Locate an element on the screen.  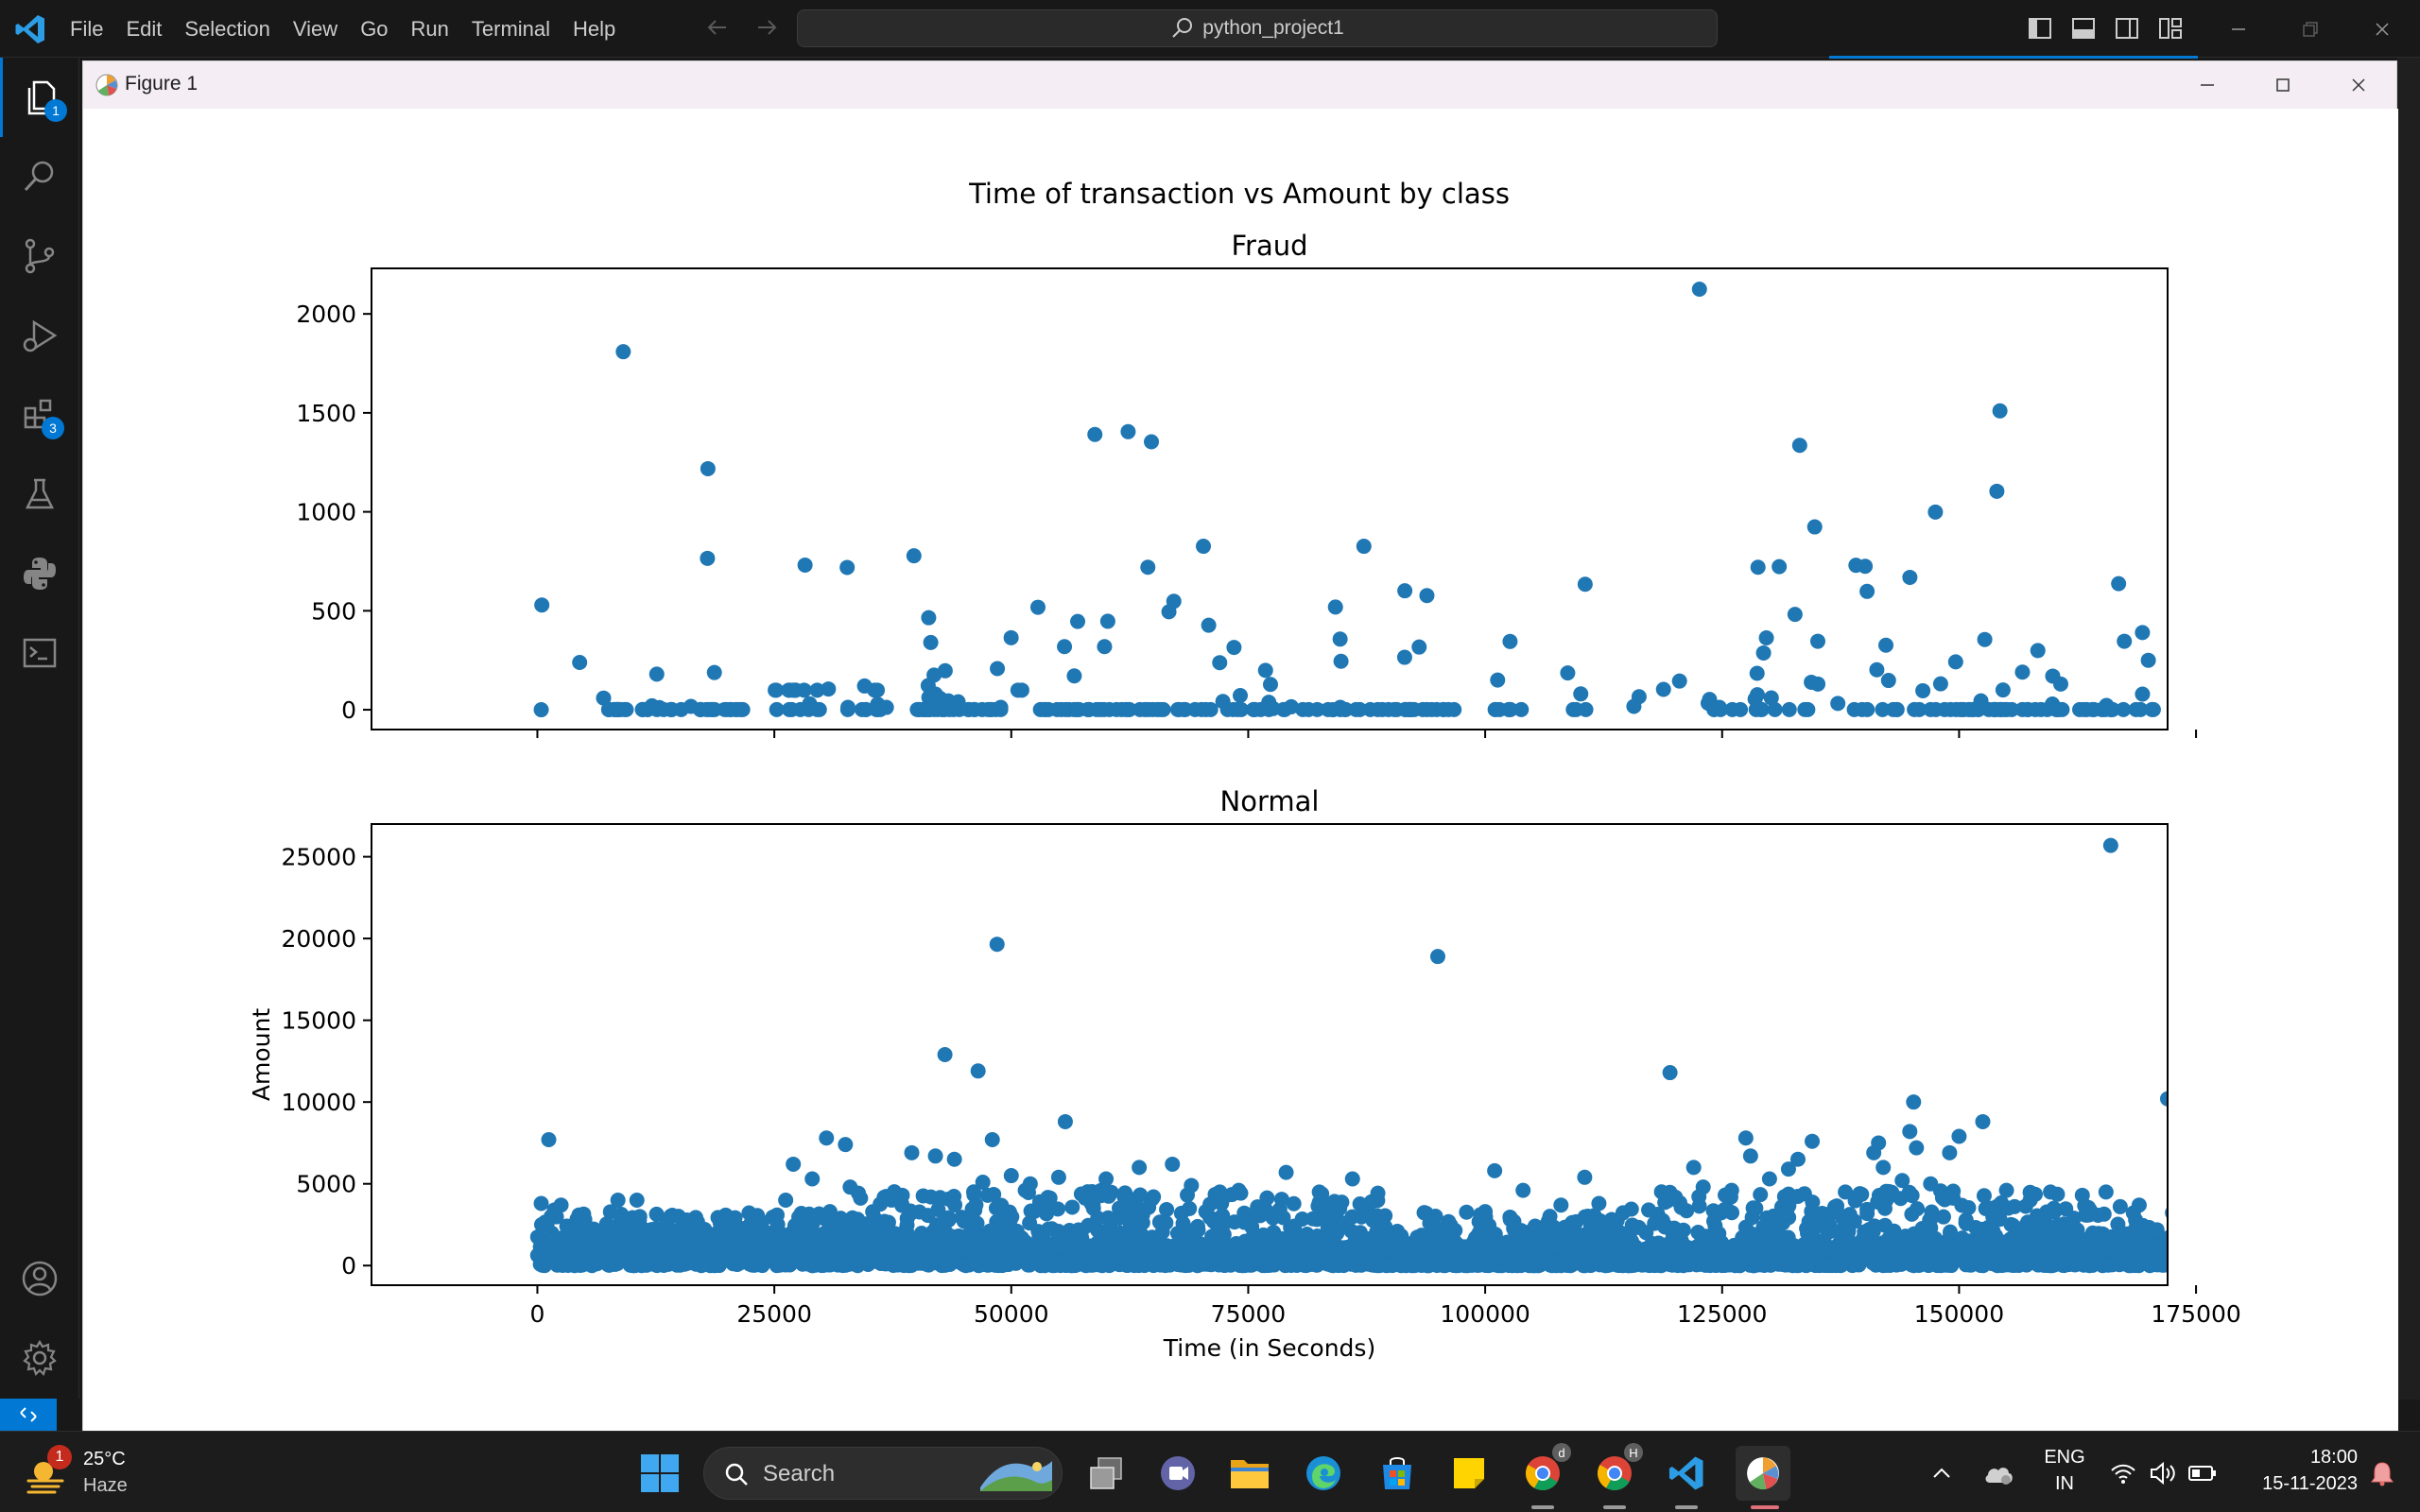
menu-selection: Selection is located at coordinates (227, 28).